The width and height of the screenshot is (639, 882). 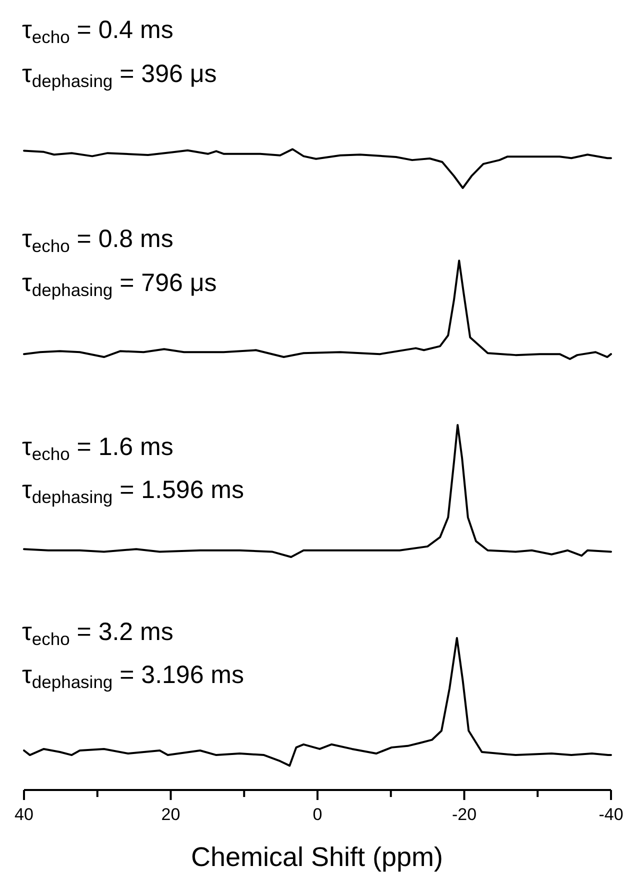 I want to click on annotation: τ$_{dephasing}$ = 1.596 ms, so click(x=133, y=492).